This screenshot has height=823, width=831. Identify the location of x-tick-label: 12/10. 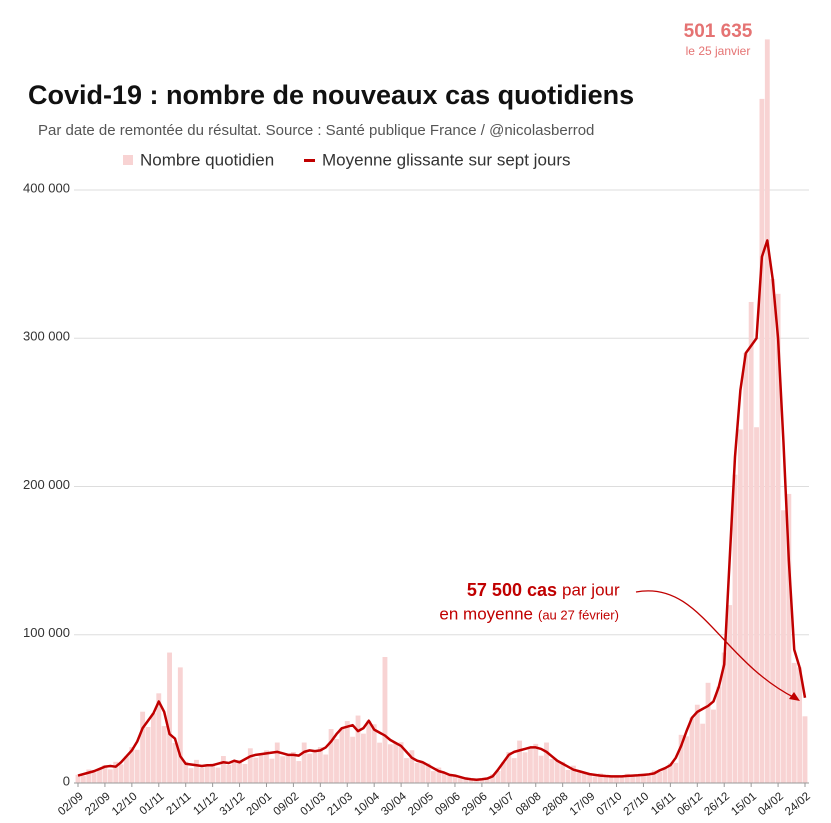
(125, 804).